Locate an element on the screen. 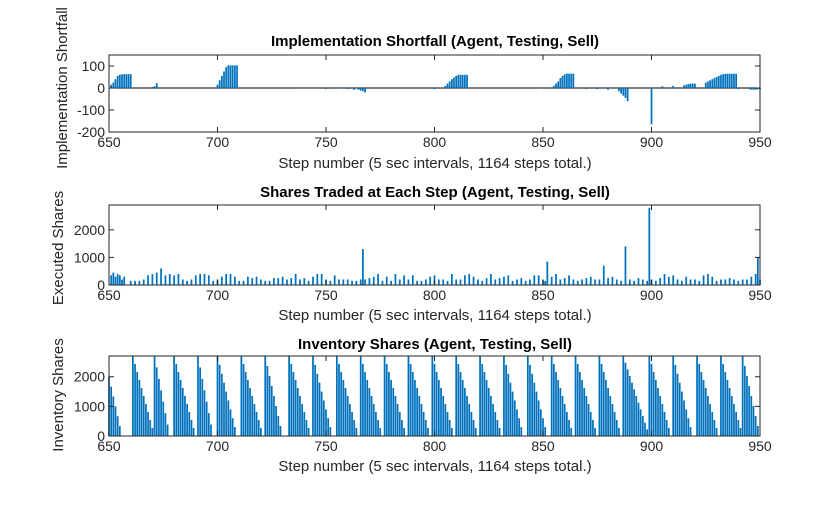 Image resolution: width=840 pixels, height=506 pixels. shares-traded-axes-box is located at coordinates (434, 245).